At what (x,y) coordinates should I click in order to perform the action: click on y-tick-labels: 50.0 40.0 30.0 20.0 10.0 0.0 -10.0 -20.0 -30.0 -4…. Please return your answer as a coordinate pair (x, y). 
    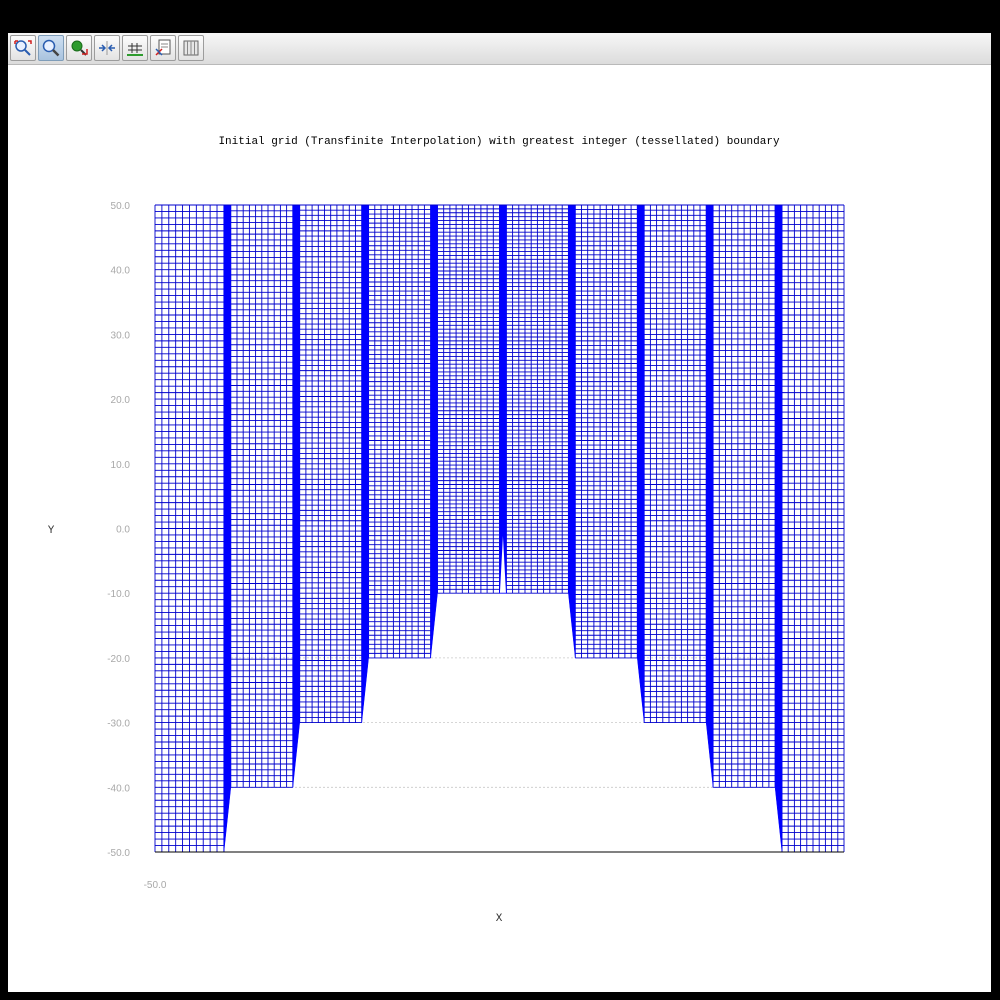
    Looking at the image, I should click on (118, 530).